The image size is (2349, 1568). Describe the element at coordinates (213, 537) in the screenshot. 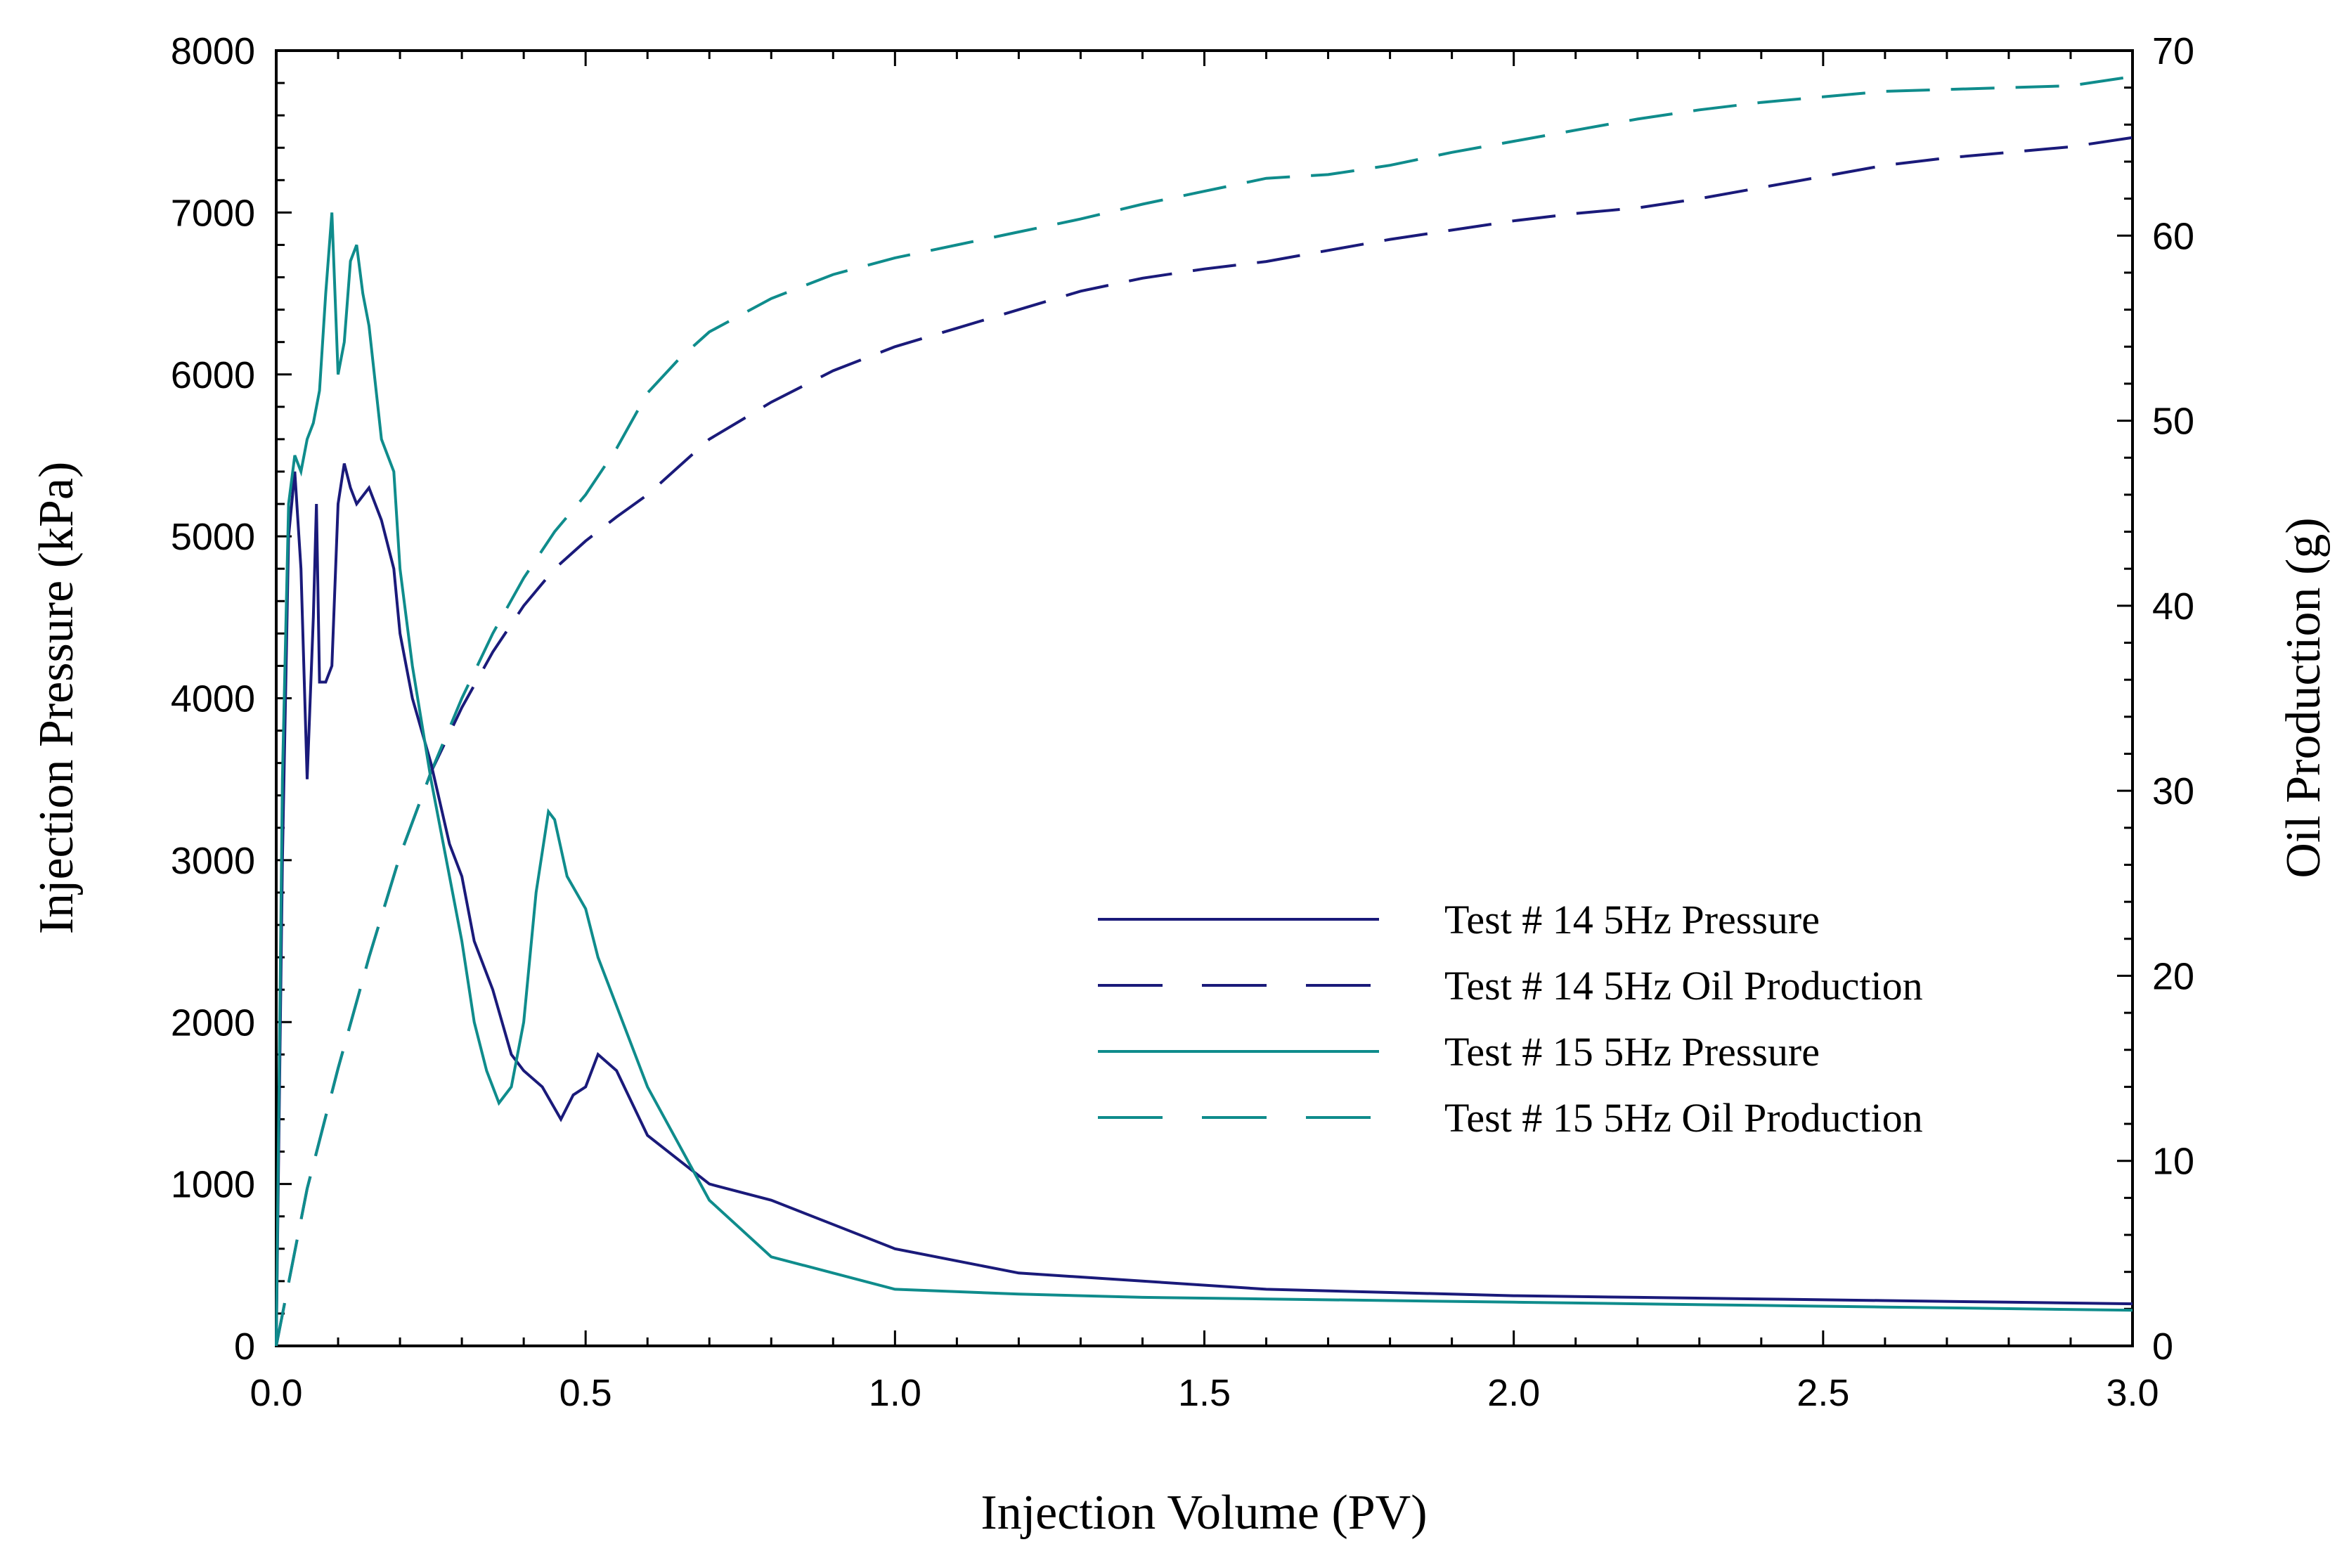

I see `left-tick-label-5000: 5000` at that location.